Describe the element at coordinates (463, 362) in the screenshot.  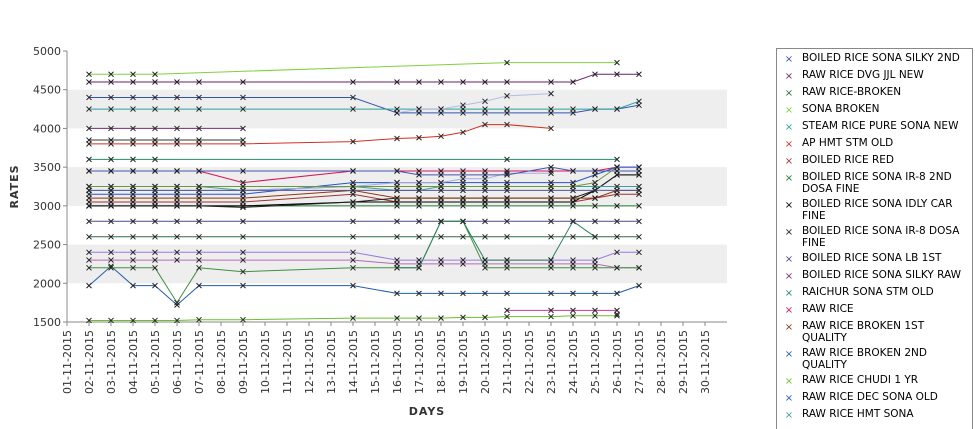
I see `x-tick-label: 19-11-2015` at that location.